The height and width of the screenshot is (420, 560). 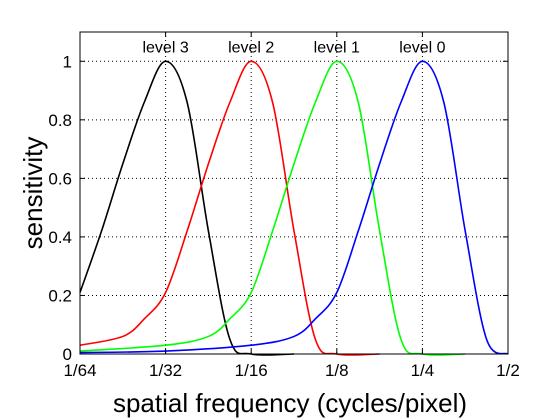 I want to click on x-axis-title: spatial frequency (cycles/pixel), so click(x=290, y=403).